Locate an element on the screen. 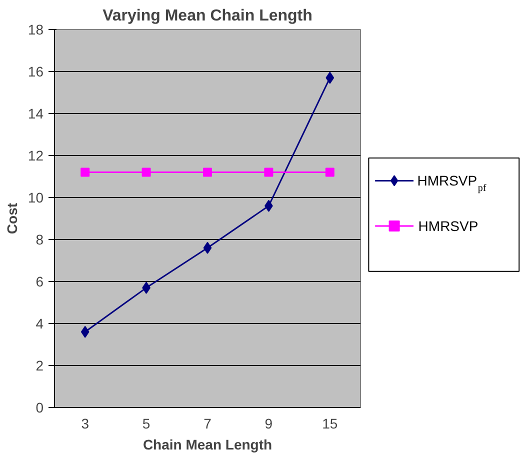 This screenshot has width=530, height=460. y-tick-label: 14 is located at coordinates (36, 114).